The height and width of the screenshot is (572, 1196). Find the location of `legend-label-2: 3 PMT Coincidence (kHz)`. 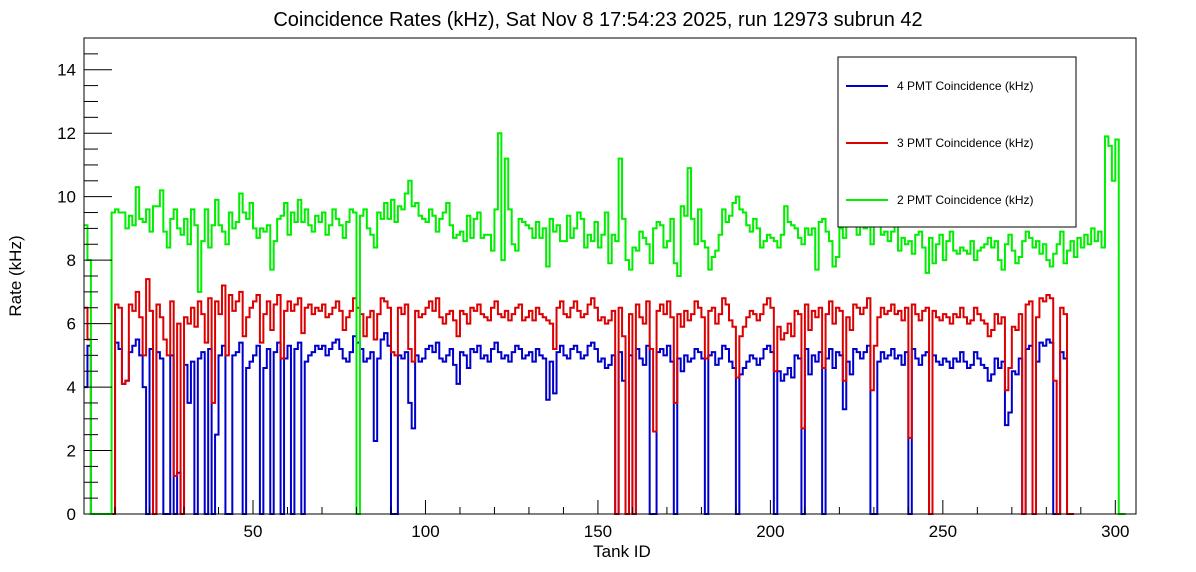

legend-label-2: 3 PMT Coincidence (kHz) is located at coordinates (965, 143).